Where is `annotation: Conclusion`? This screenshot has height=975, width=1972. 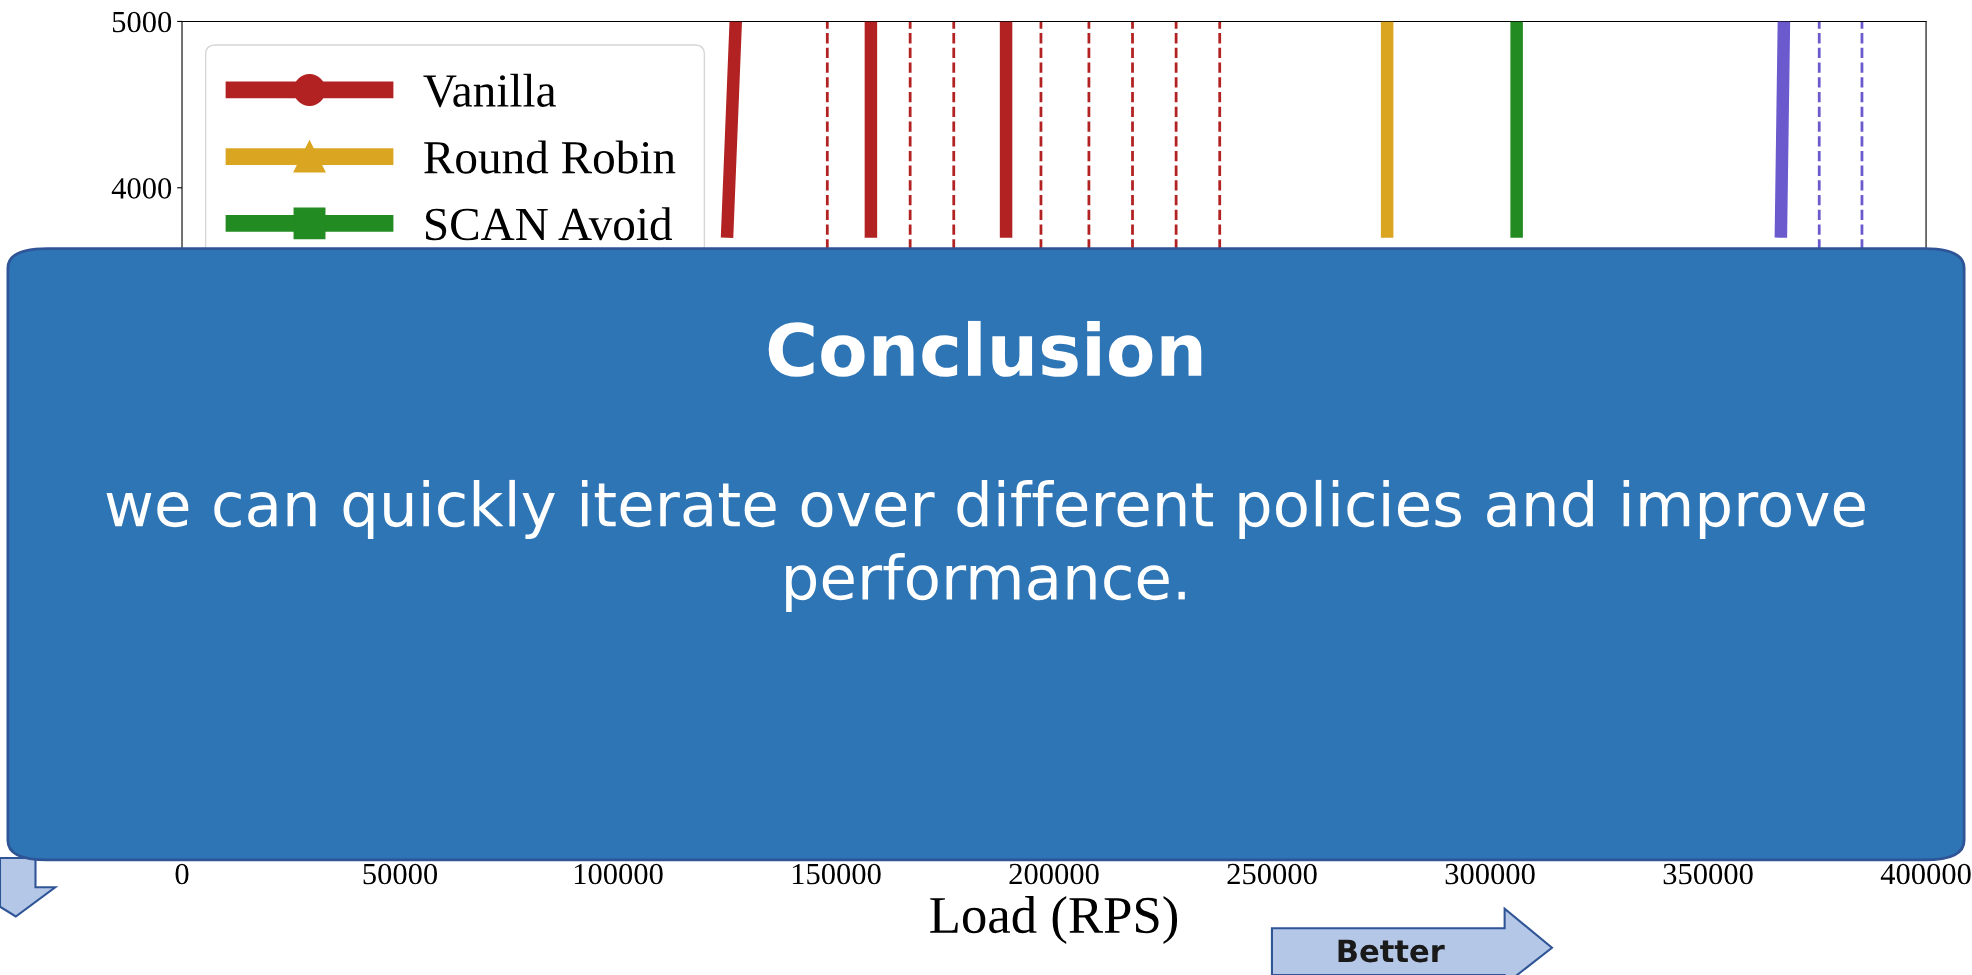
annotation: Conclusion is located at coordinates (985, 348).